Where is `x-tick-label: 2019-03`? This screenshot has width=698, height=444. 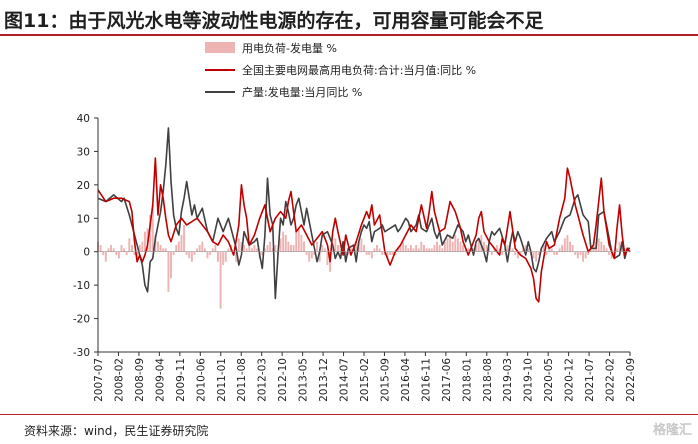 x-tick-label: 2019-03 is located at coordinates (508, 380).